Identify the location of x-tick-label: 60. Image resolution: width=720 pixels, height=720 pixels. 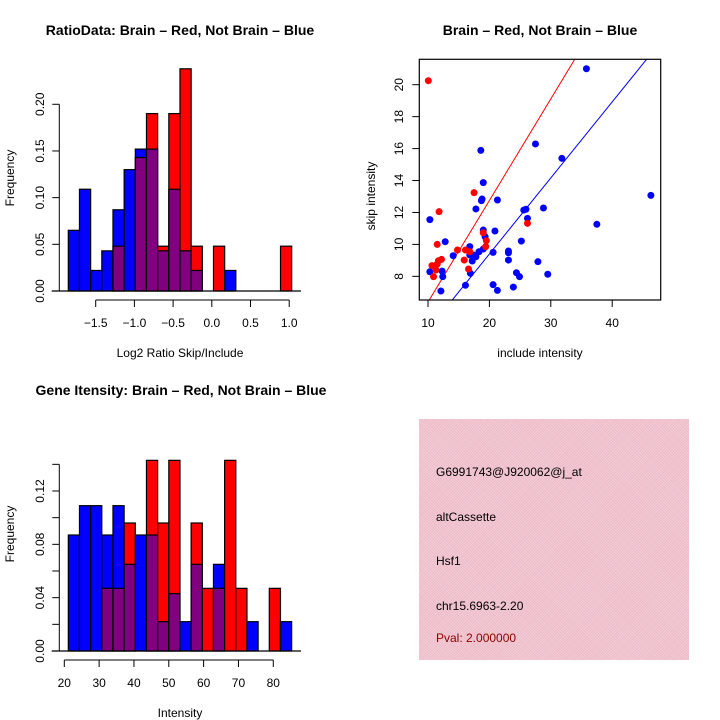
(204, 683).